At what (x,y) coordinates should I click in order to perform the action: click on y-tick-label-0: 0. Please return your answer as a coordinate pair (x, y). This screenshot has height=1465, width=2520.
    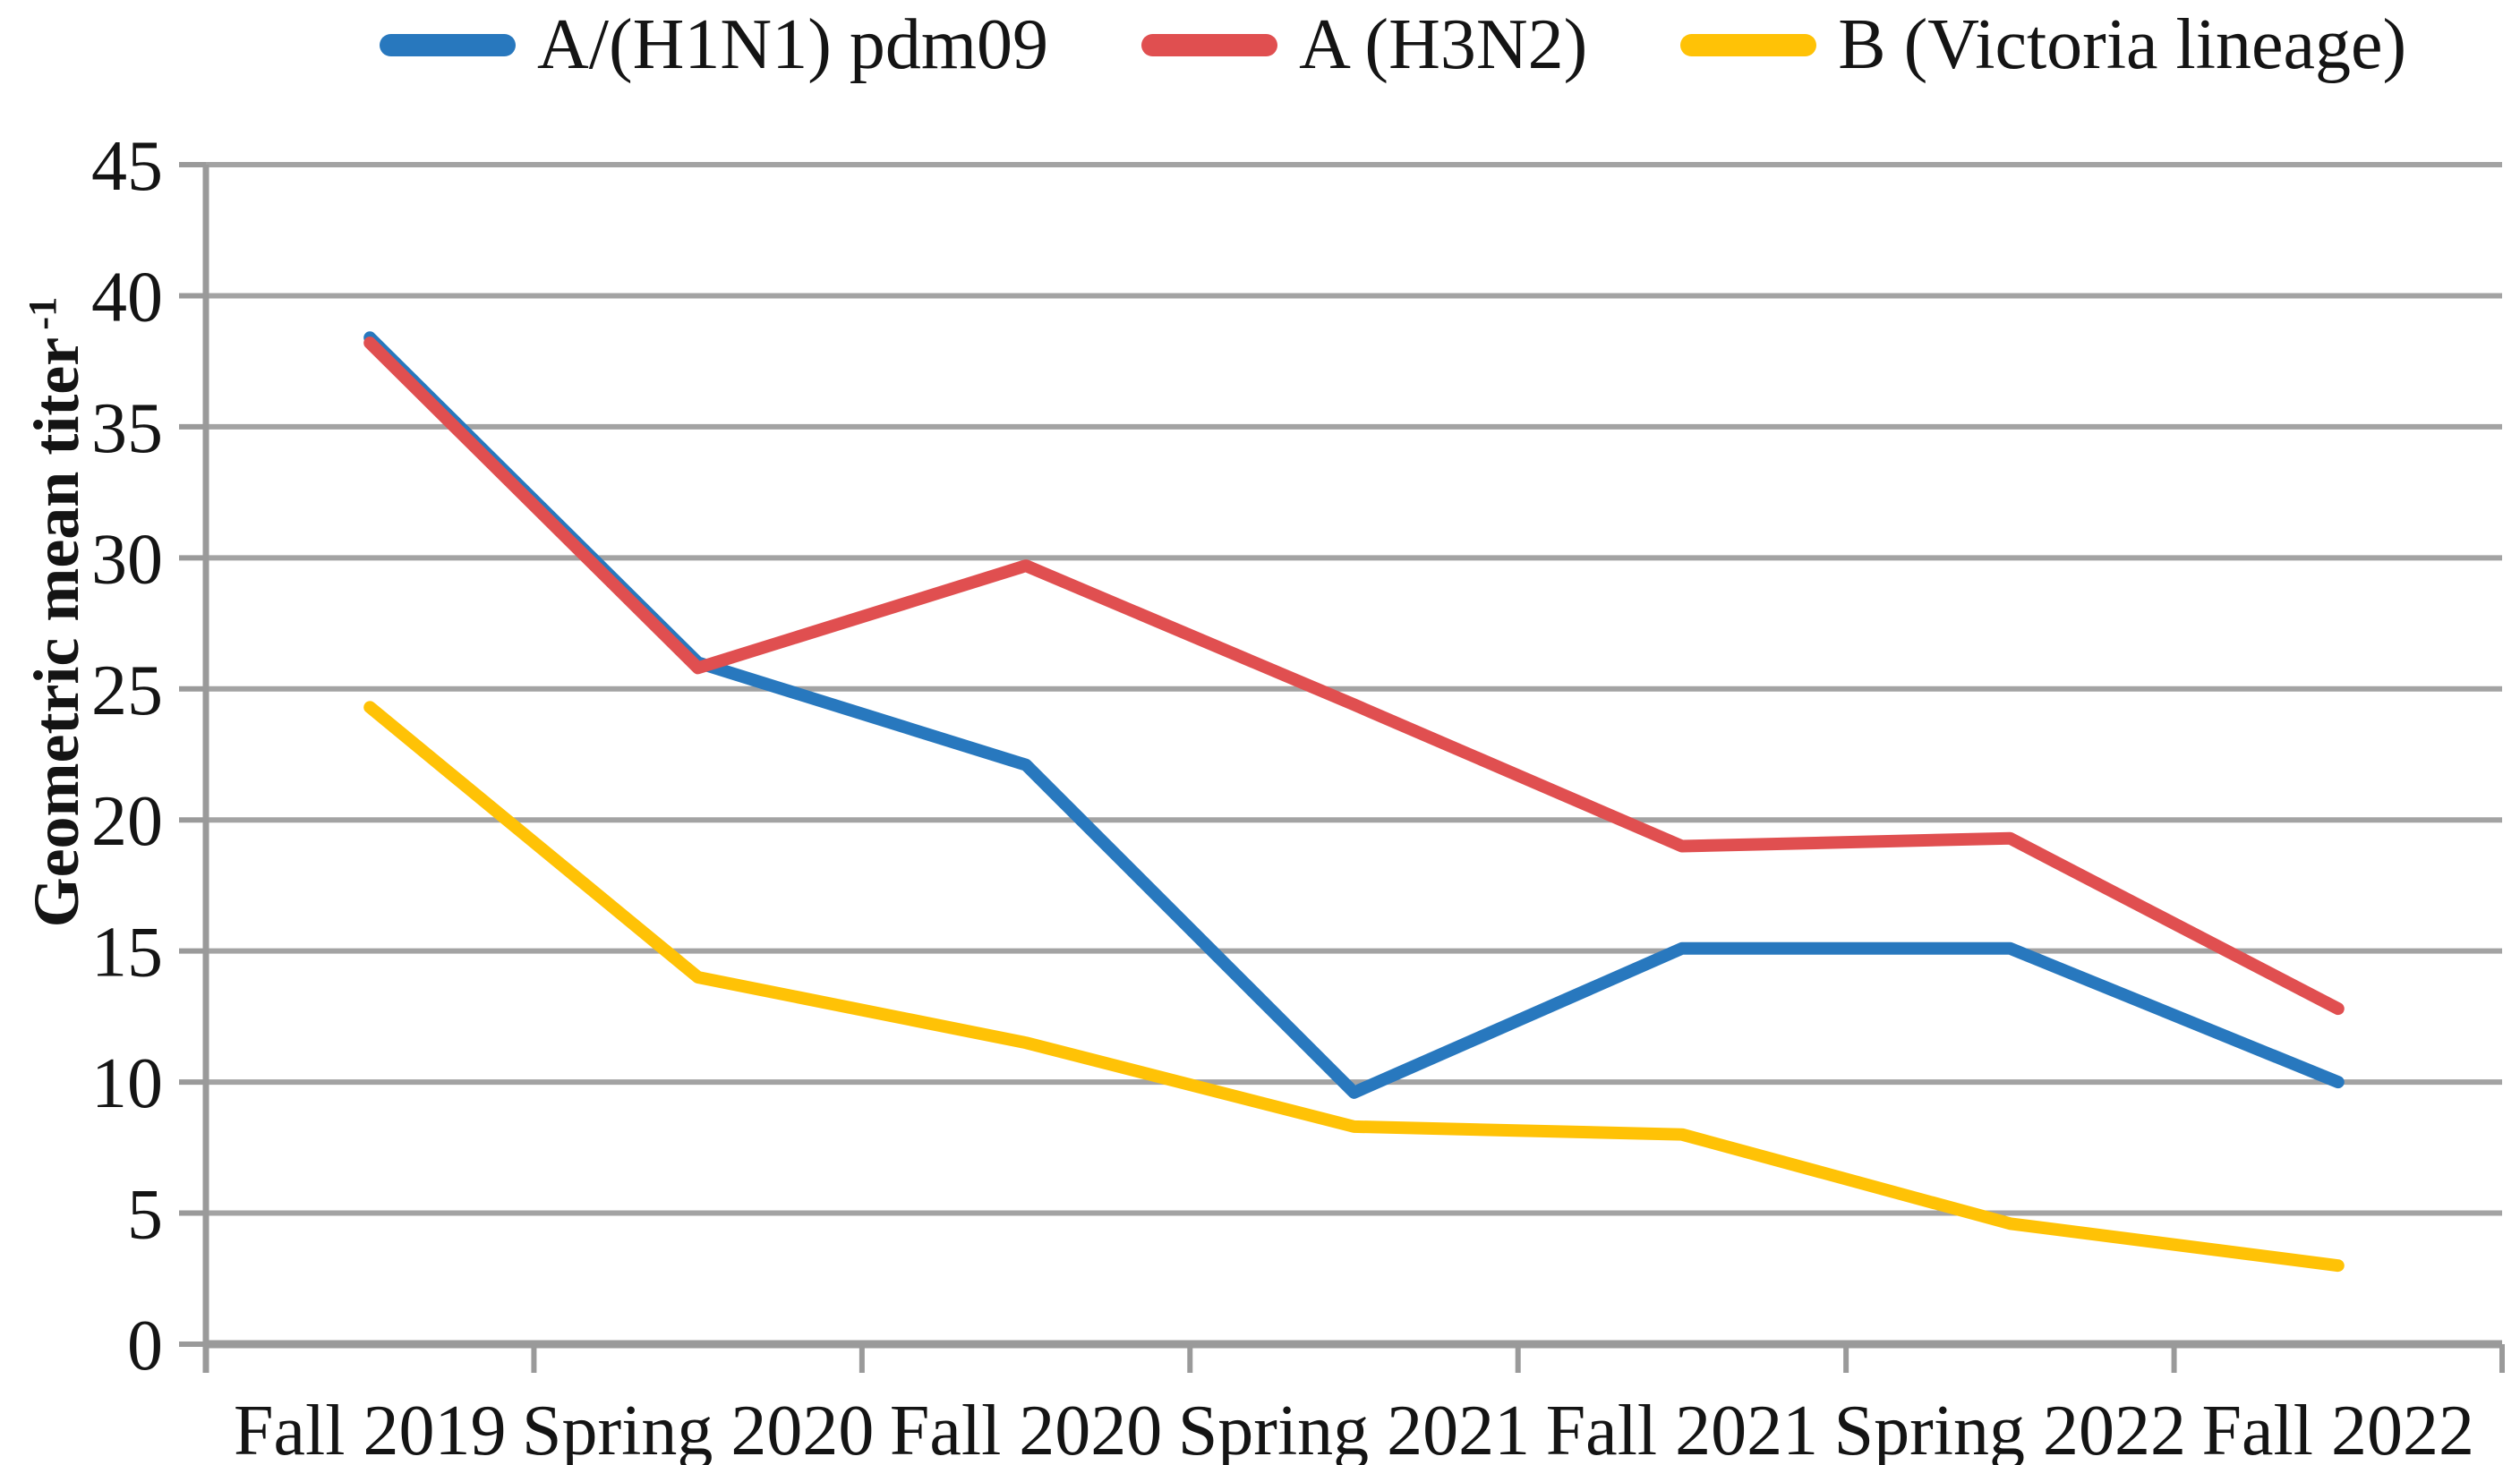
    Looking at the image, I should click on (145, 1346).